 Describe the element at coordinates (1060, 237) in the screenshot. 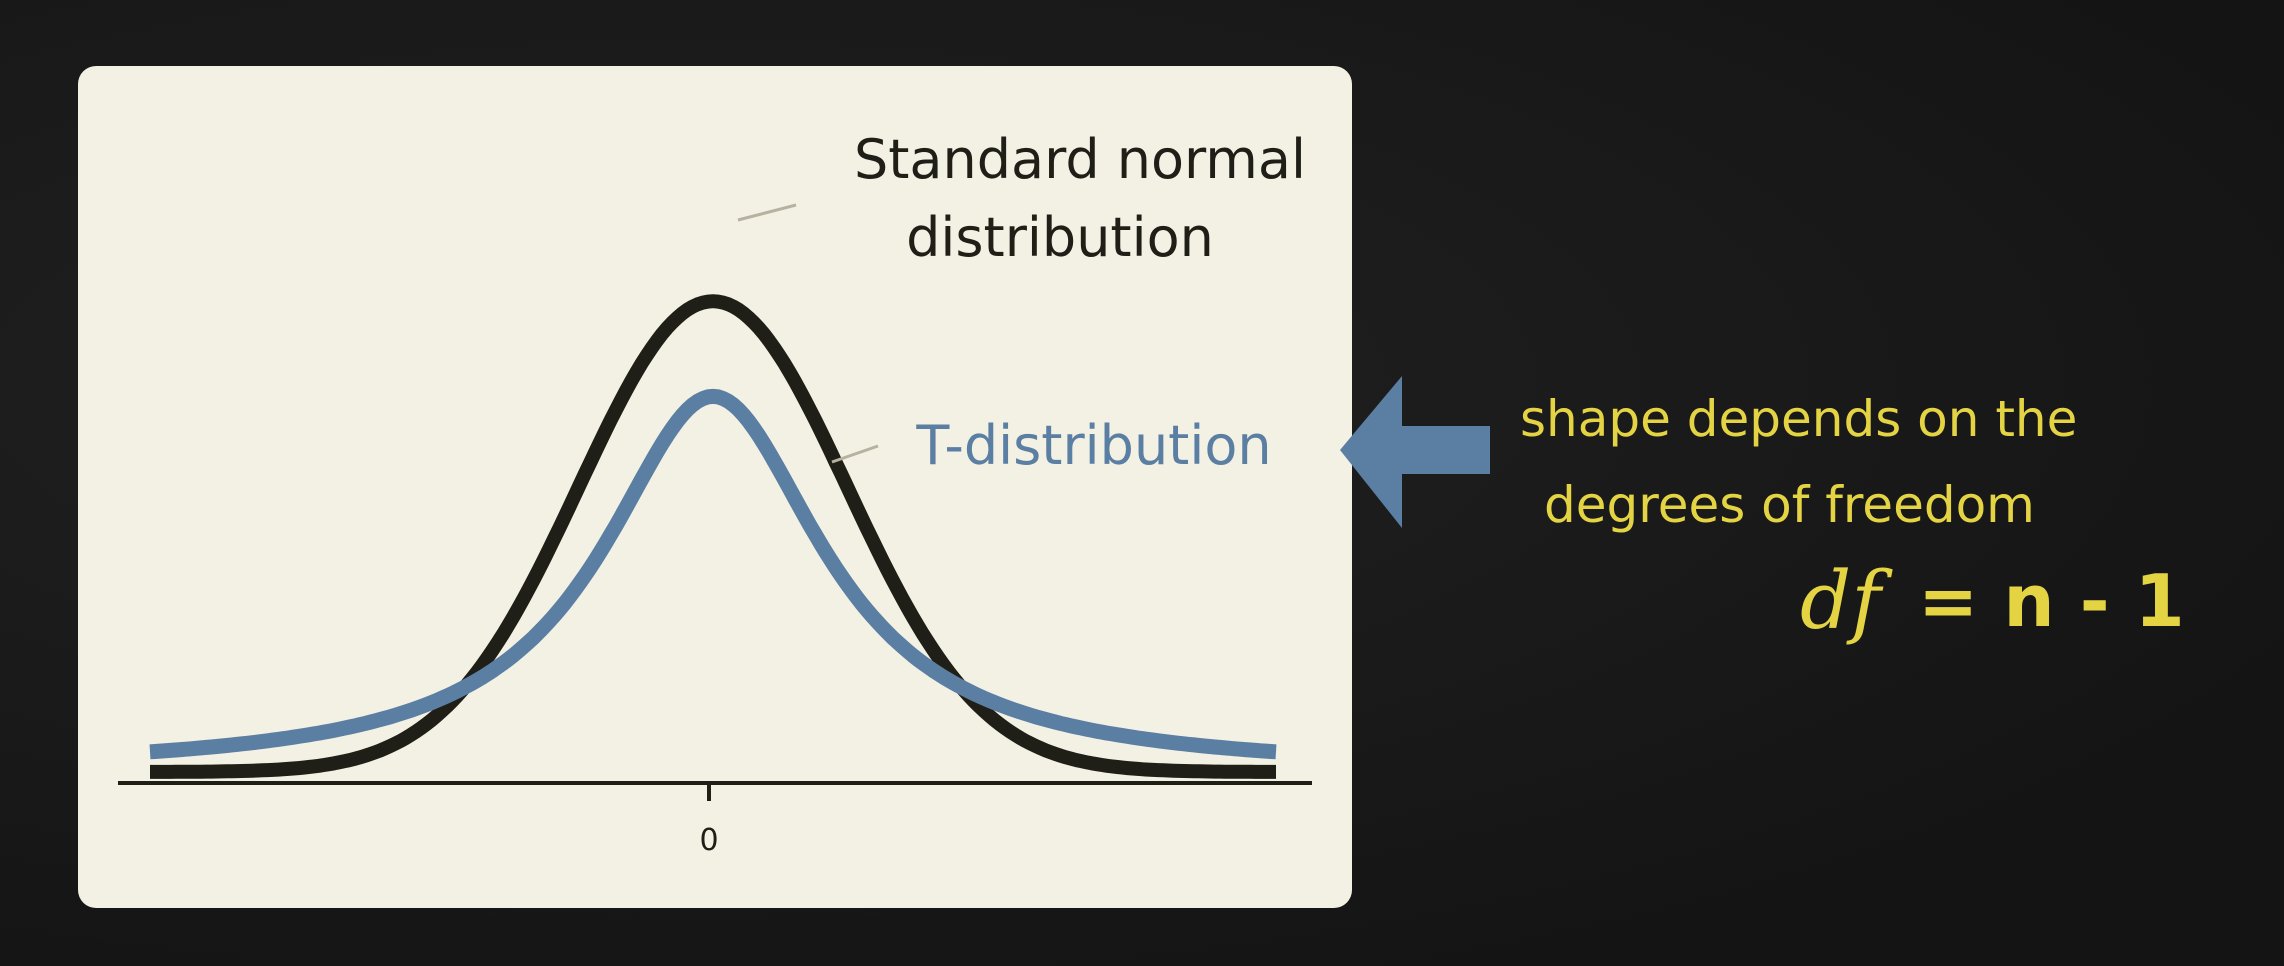

I see `normal-series-label-line2: distribution` at that location.